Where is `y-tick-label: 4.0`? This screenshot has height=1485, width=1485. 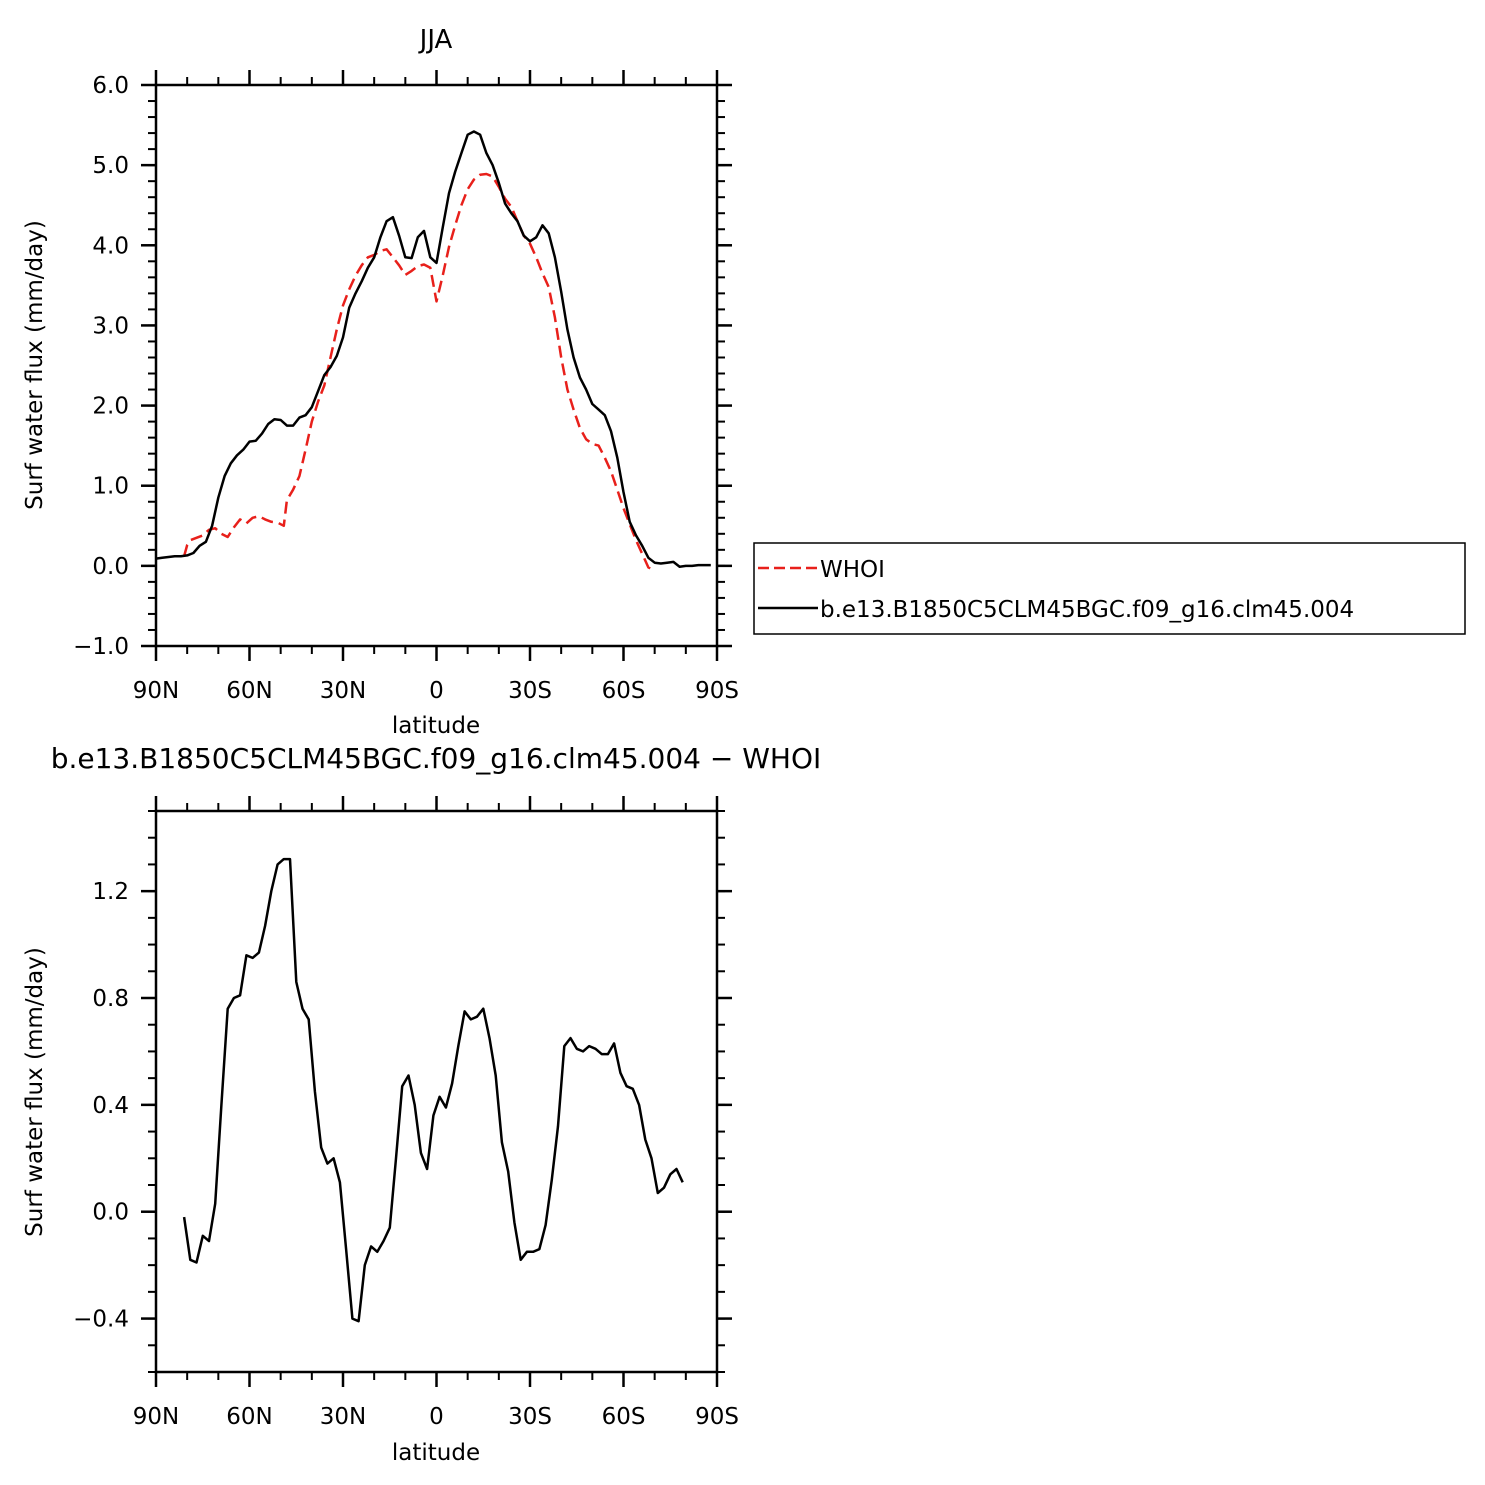
y-tick-label: 4.0 is located at coordinates (110, 246).